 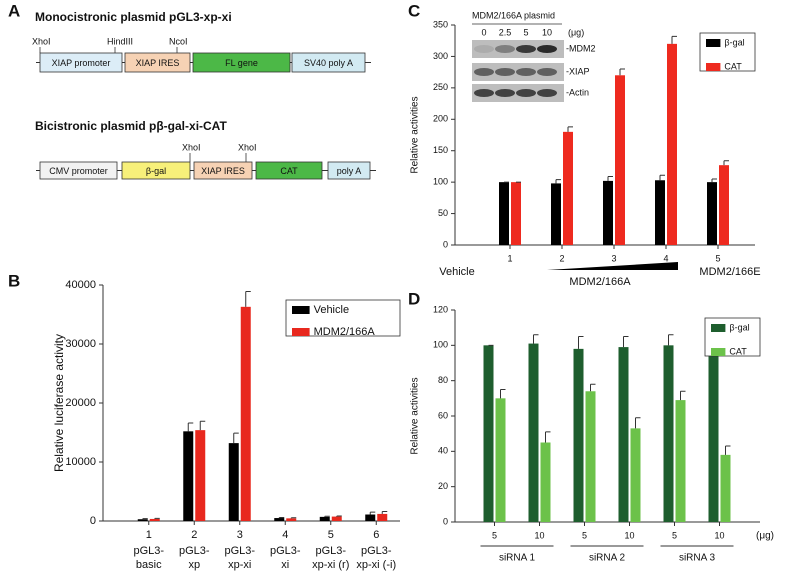 What do you see at coordinates (513, 15) in the screenshot?
I see `blot-title: MDM2/166A plasmid` at bounding box center [513, 15].